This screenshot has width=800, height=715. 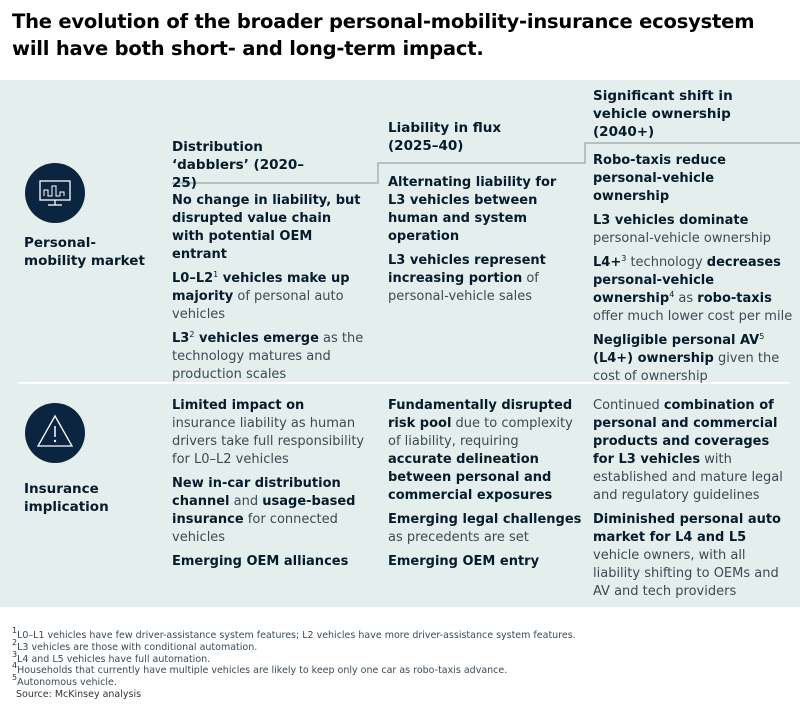 What do you see at coordinates (607, 262) in the screenshot?
I see `text-run: L4+` at bounding box center [607, 262].